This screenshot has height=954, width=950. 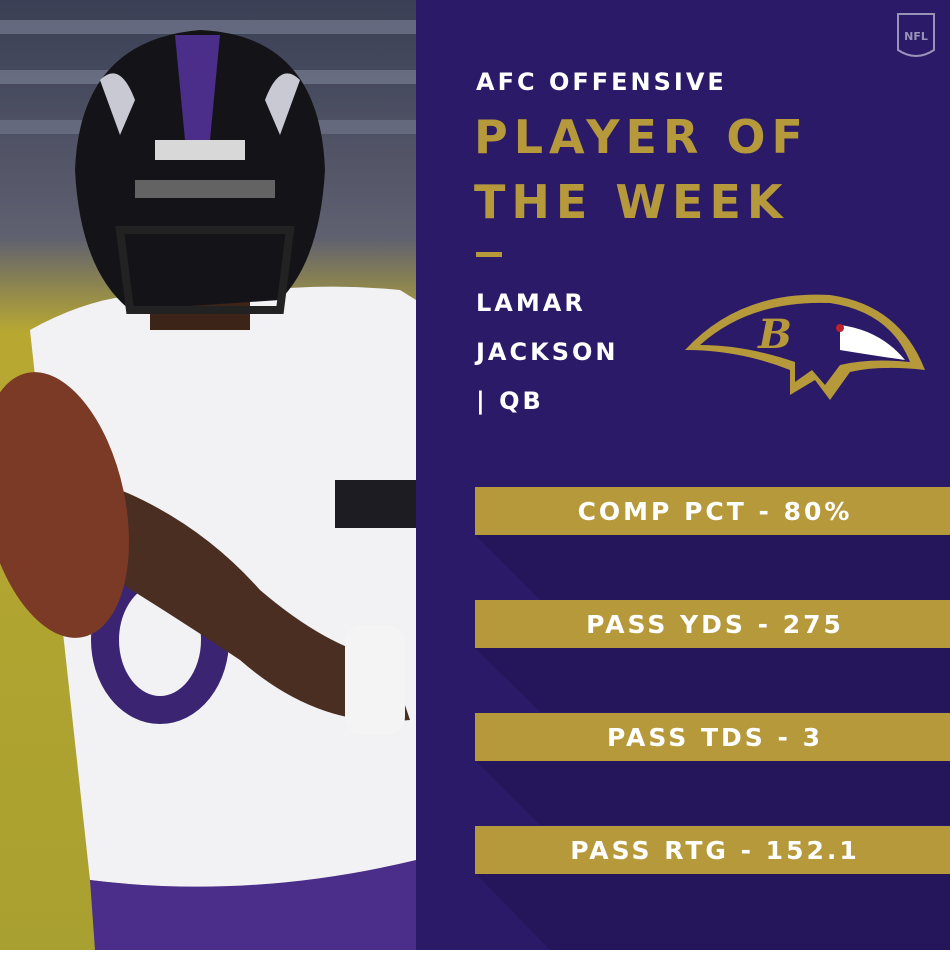 I want to click on stat-text: PASS YDS - 275, so click(x=715, y=624).